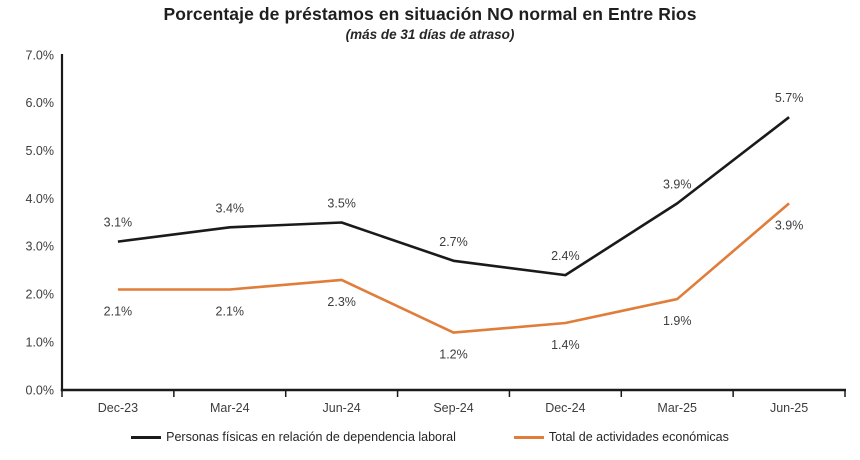 This screenshot has height=460, width=860. Describe the element at coordinates (40, 199) in the screenshot. I see `y-axis-tick-label: 4.0%` at that location.